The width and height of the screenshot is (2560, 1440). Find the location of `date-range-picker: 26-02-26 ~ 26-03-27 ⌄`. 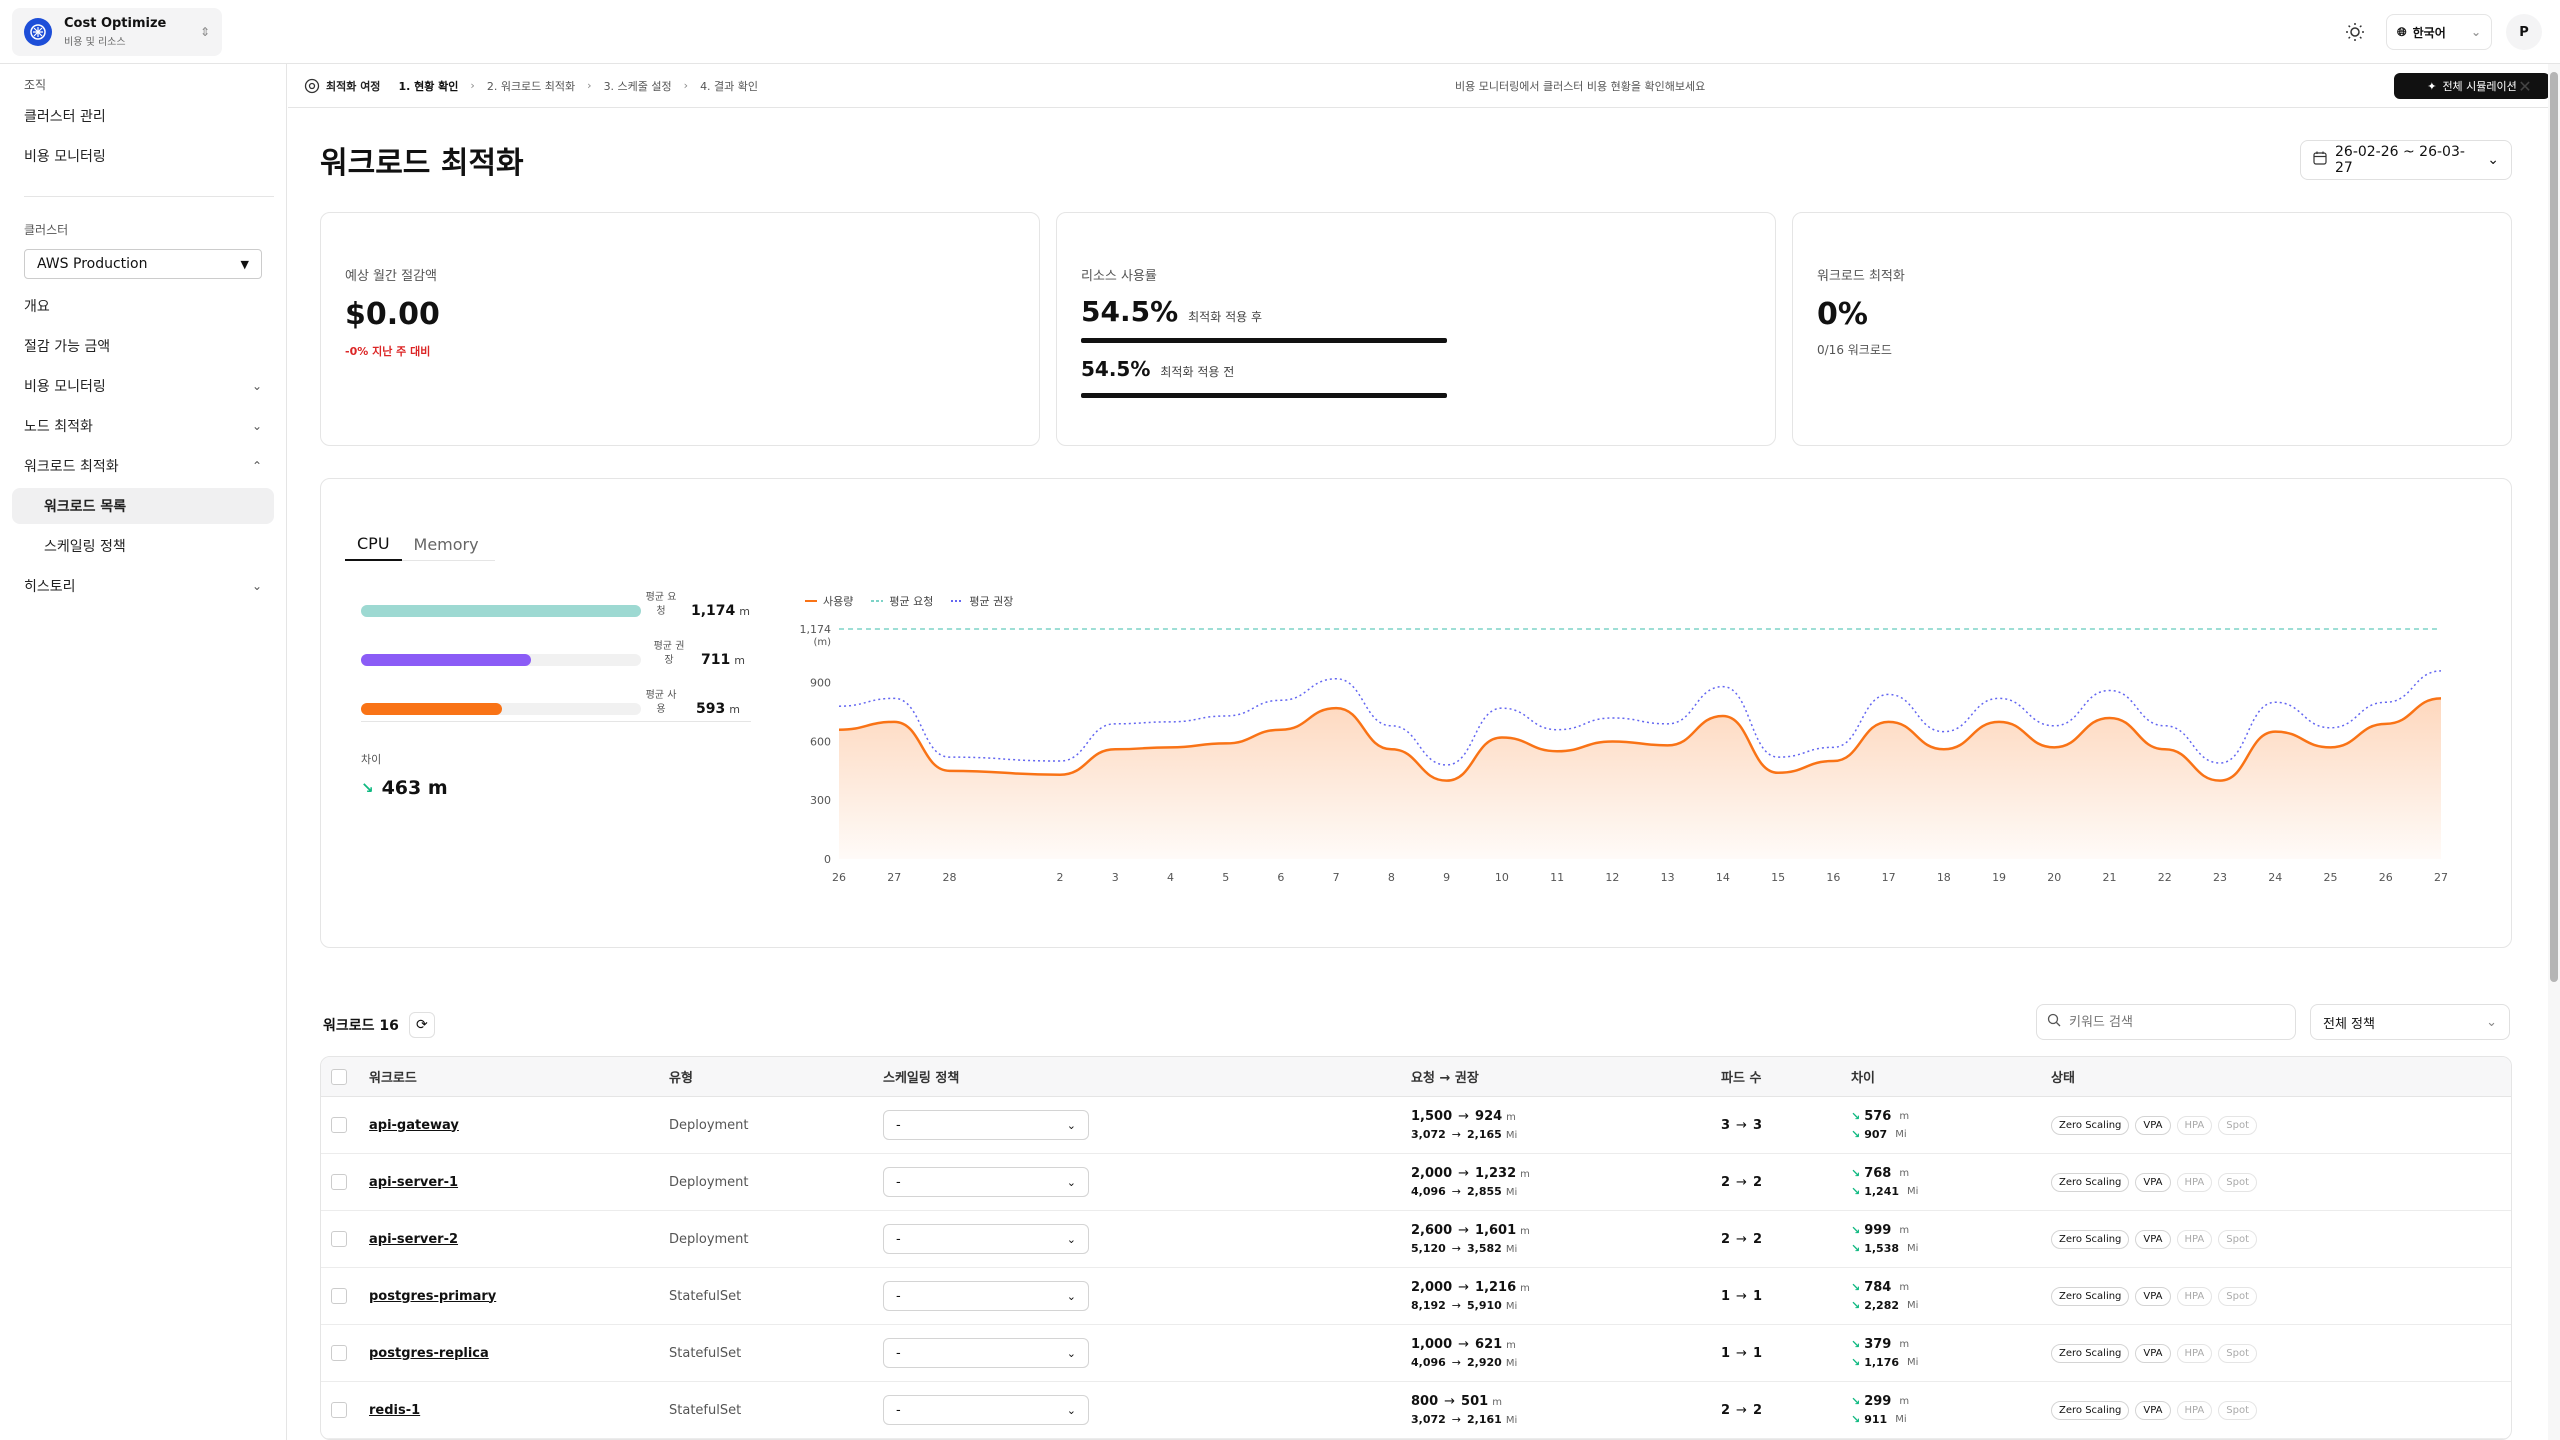

date-range-picker: 26-02-26 ~ 26-03-27 ⌄ is located at coordinates (2406, 160).